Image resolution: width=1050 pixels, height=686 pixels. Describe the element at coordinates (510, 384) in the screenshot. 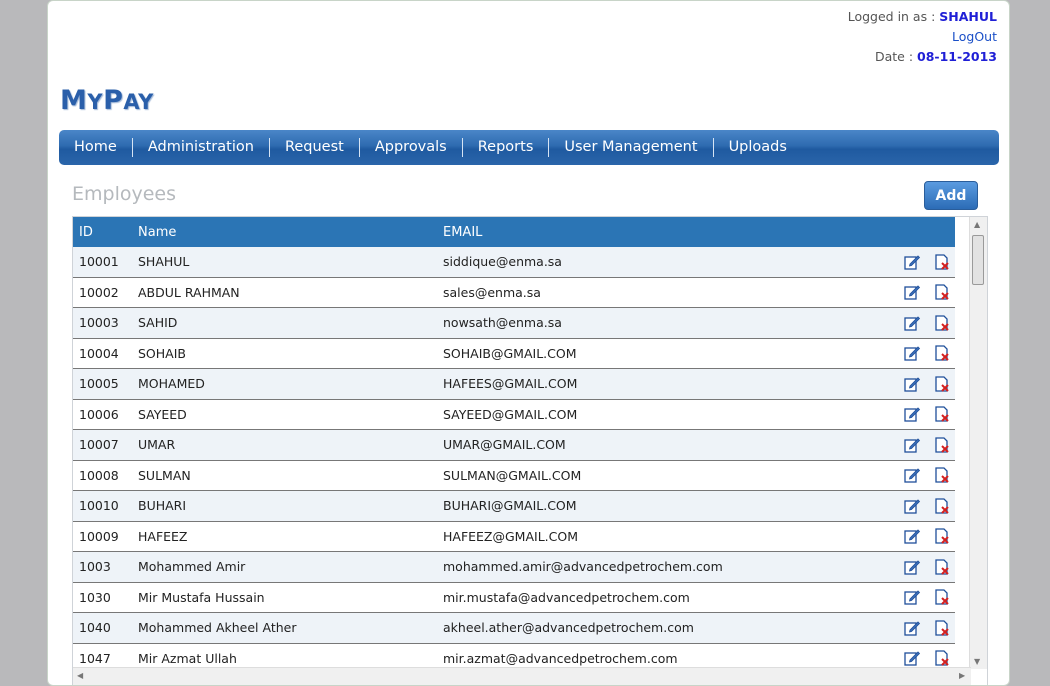

I see `cell-email: HAFEES@GMAIL.COM` at that location.